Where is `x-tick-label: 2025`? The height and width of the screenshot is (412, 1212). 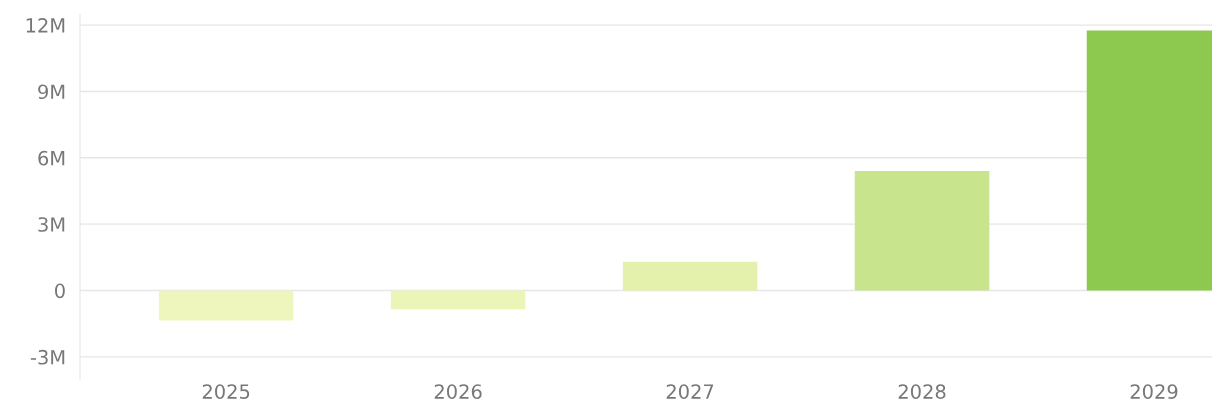 x-tick-label: 2025 is located at coordinates (226, 391).